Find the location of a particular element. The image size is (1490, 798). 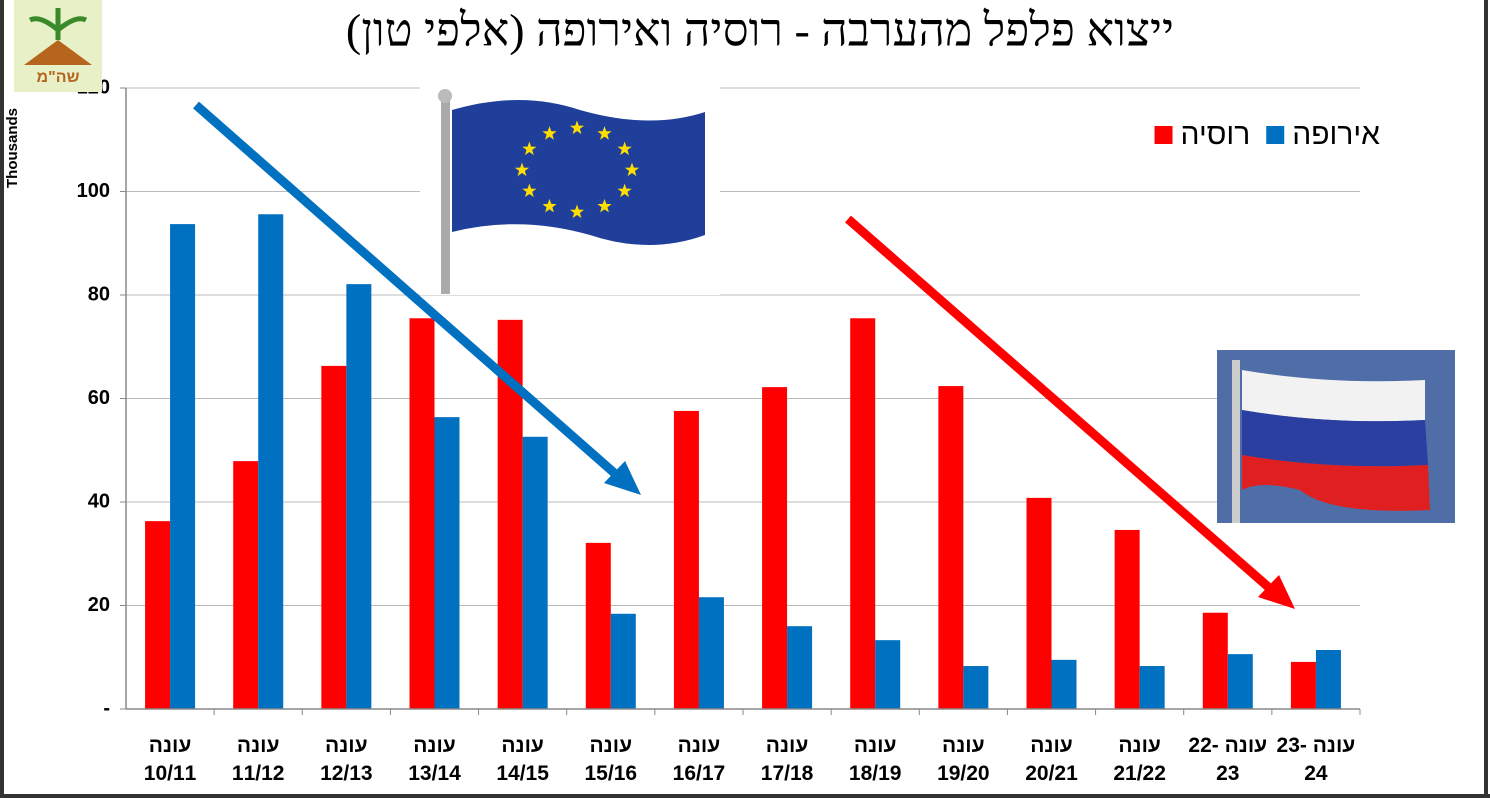

y-tick-label: 40 is located at coordinates (99, 501).